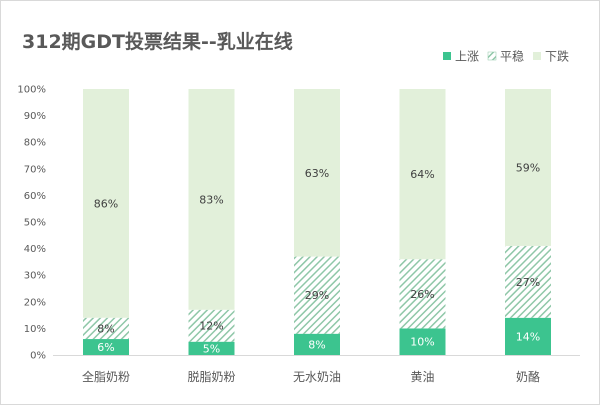  Describe the element at coordinates (106, 376) in the screenshot. I see `category-label: 全脂奶粉` at that location.